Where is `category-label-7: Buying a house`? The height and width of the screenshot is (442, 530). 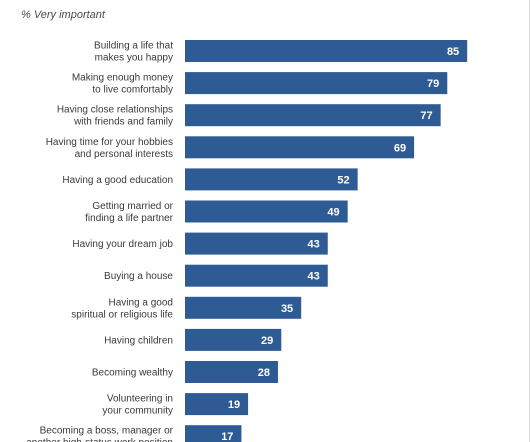 category-label-7: Buying a house is located at coordinates (138, 276).